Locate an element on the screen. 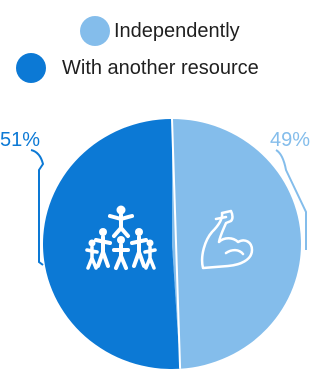 The height and width of the screenshot is (373, 333). slice-divider is located at coordinates (176, 243).